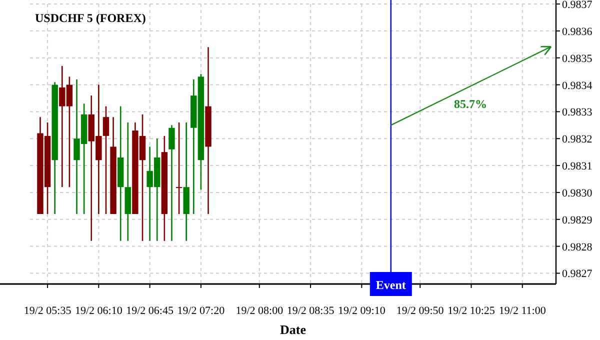 The image size is (600, 340). Describe the element at coordinates (48, 311) in the screenshot. I see `x-tick-label: 19/2 05:35` at that location.